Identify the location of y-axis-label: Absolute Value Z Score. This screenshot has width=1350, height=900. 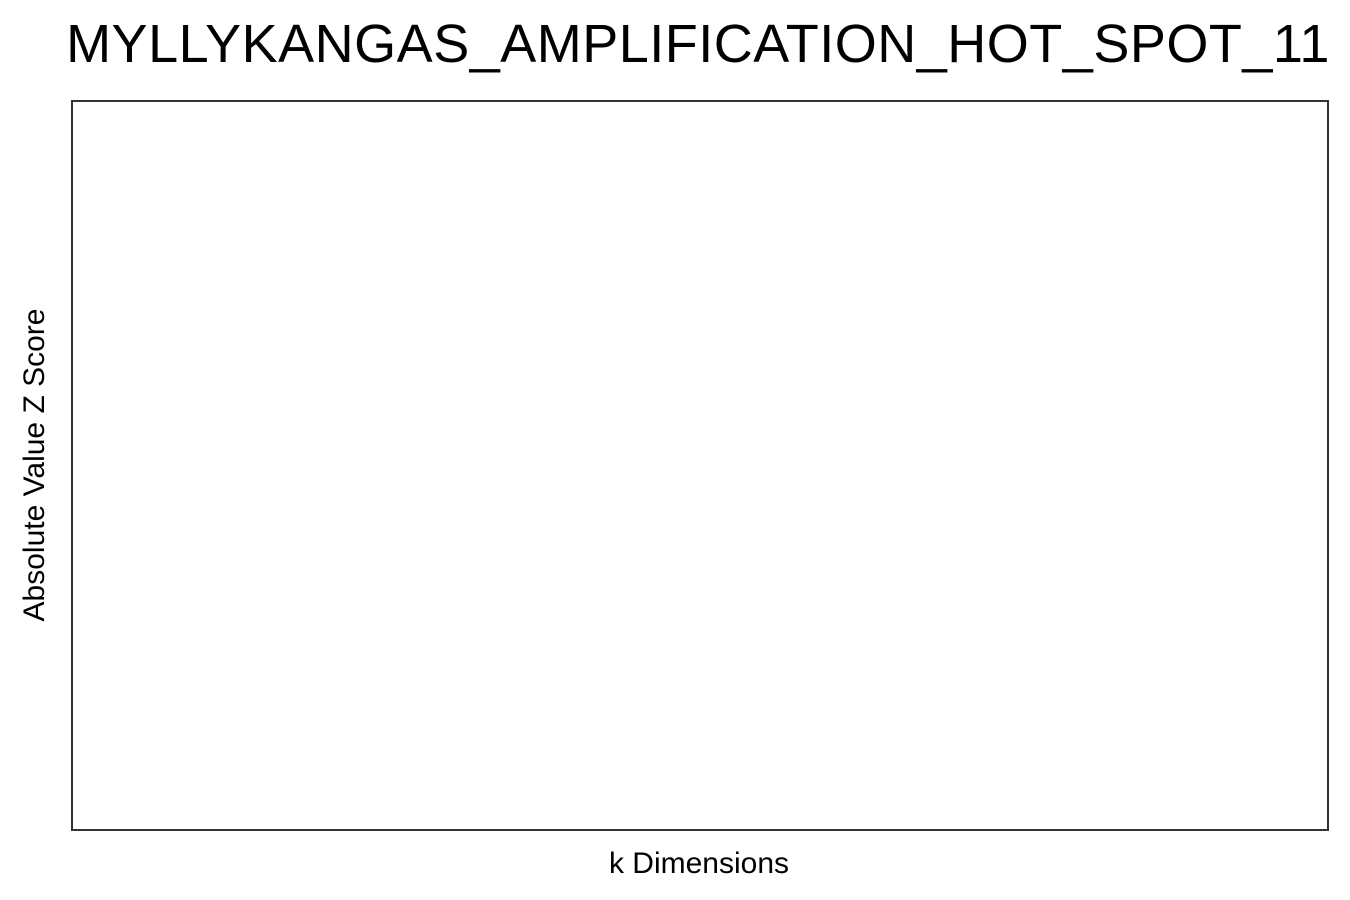
(34, 465).